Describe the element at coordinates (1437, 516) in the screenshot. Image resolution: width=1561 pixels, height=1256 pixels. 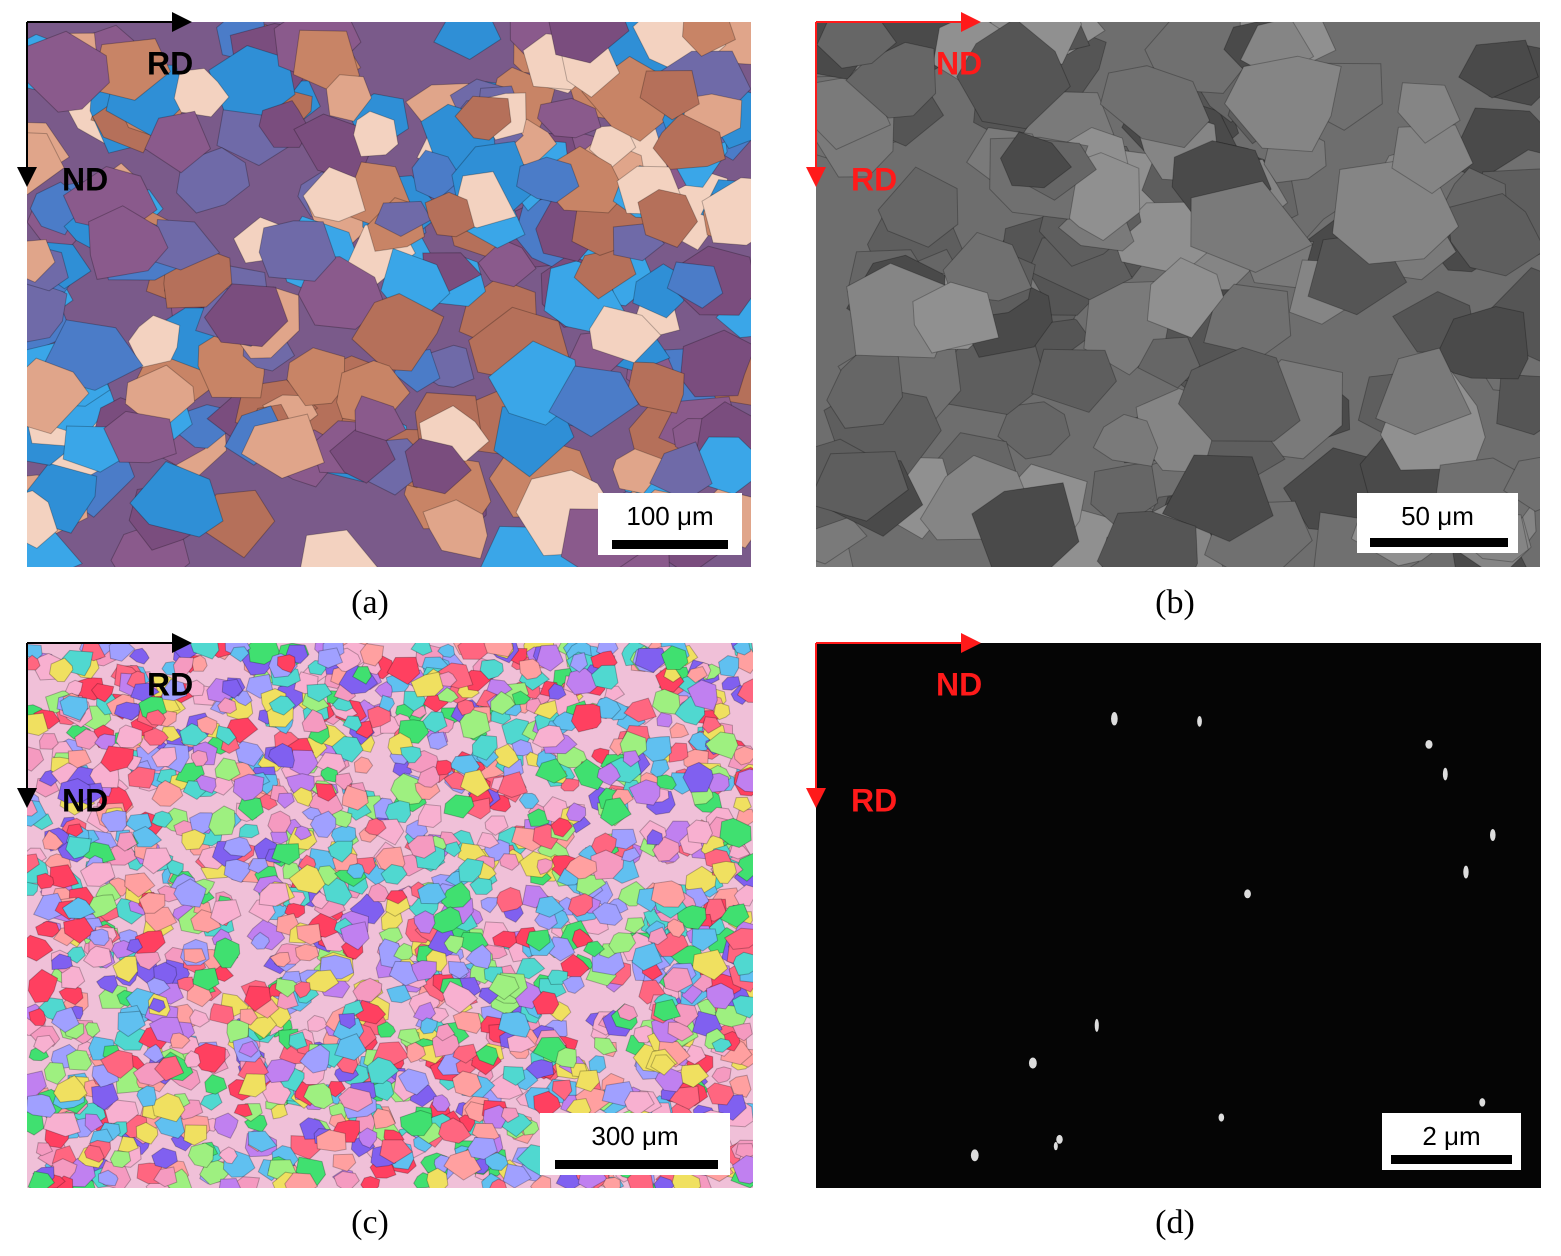
I see `scale-bar-label: 50 μm` at that location.